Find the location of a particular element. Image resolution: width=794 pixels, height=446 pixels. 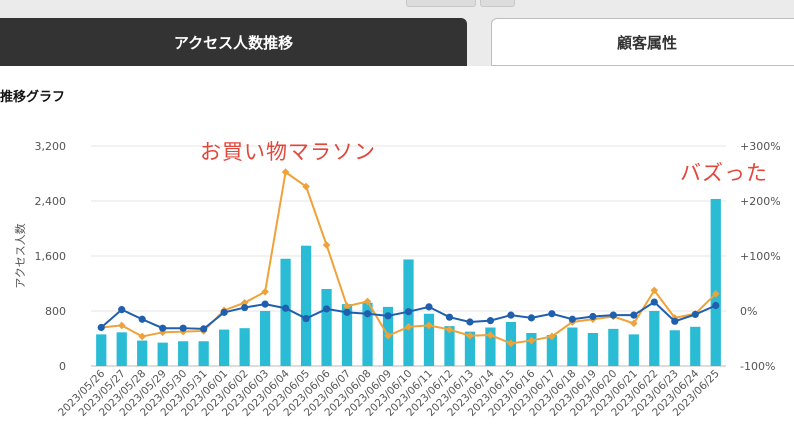

y2-tick-label: +300% is located at coordinates (760, 146).